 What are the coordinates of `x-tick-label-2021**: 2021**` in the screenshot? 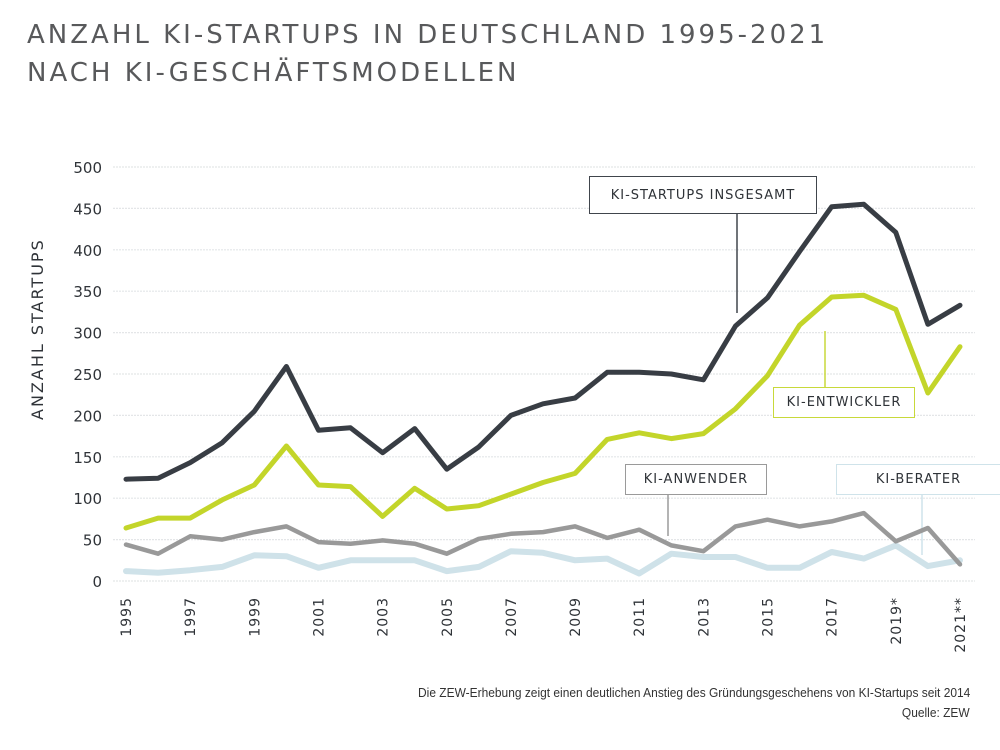 It's located at (961, 625).